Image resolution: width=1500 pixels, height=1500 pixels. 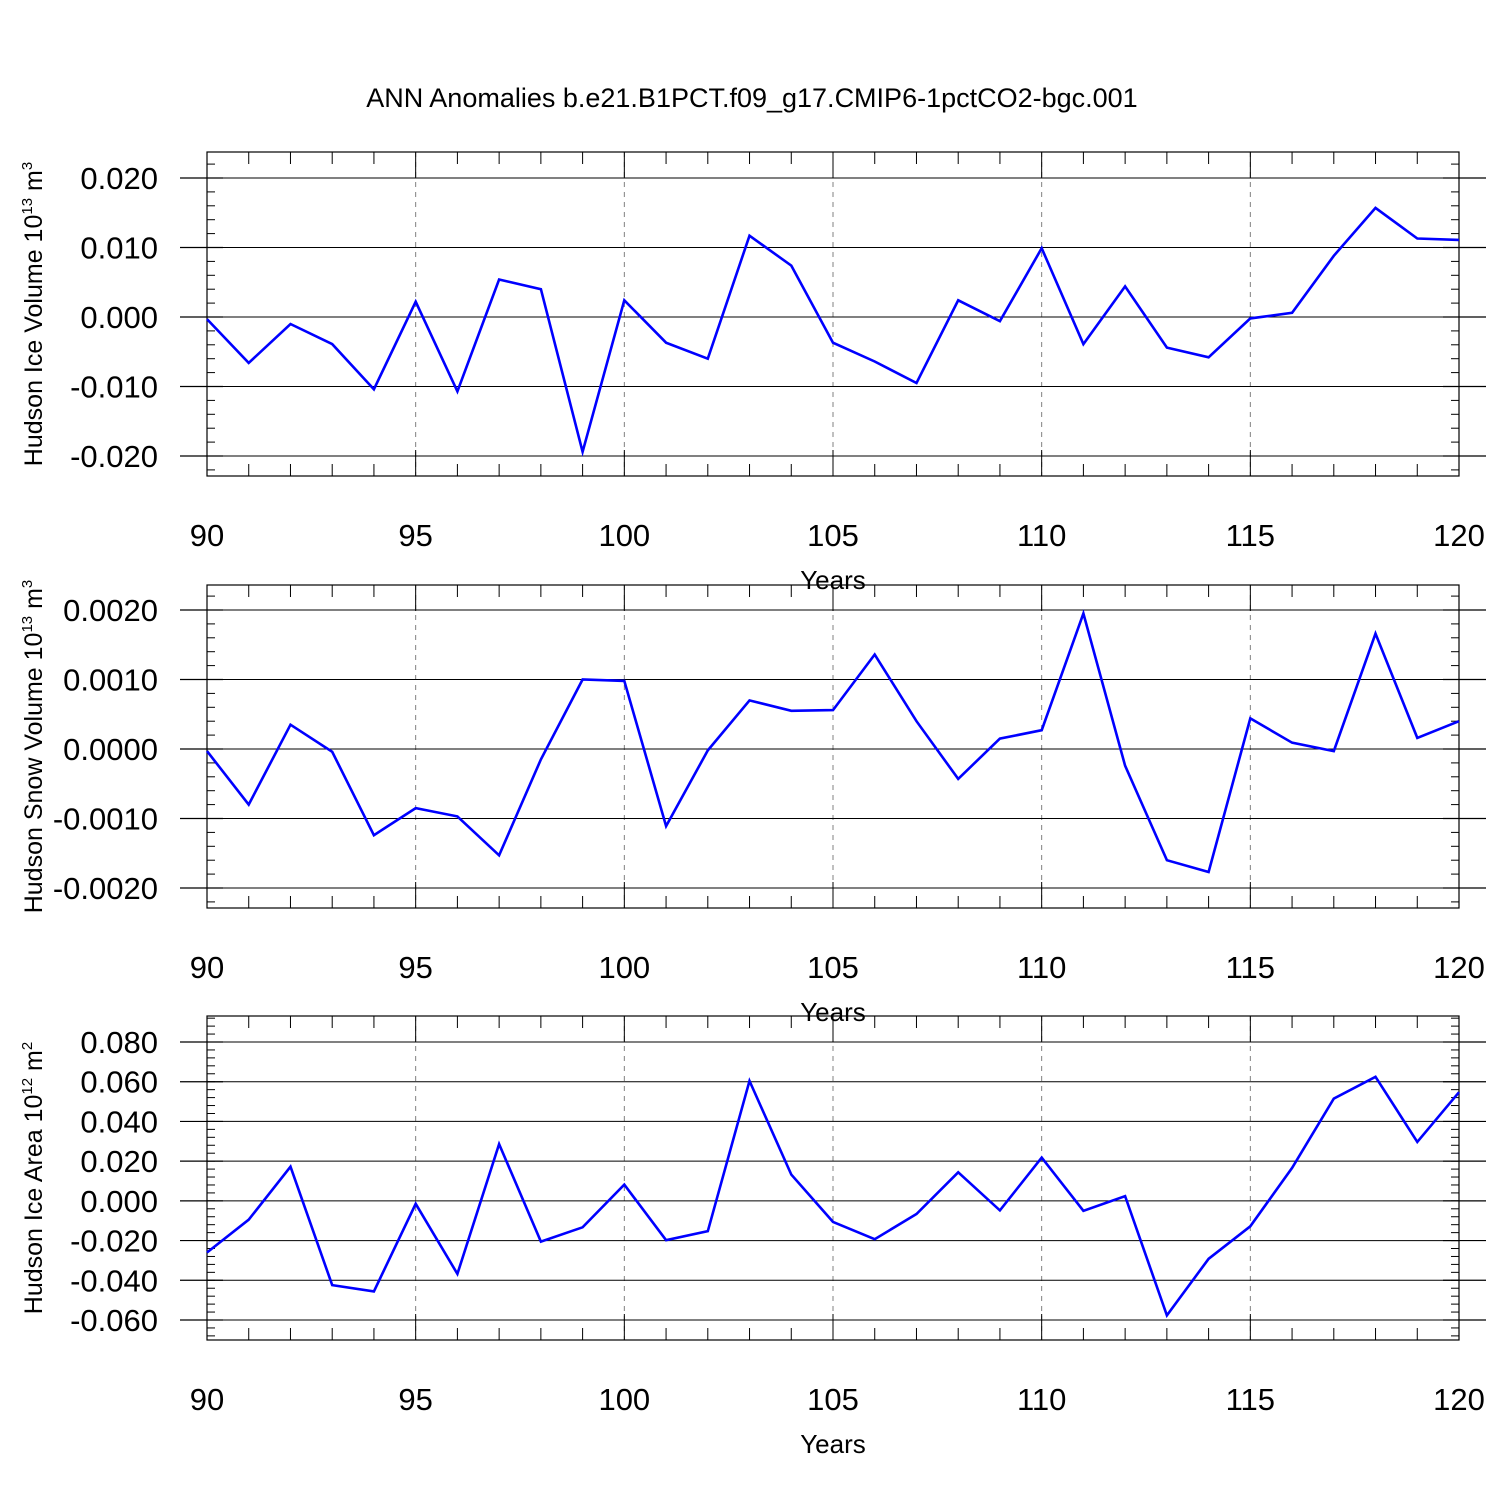 I want to click on y-tick-label: -0.0020, so click(x=105, y=888).